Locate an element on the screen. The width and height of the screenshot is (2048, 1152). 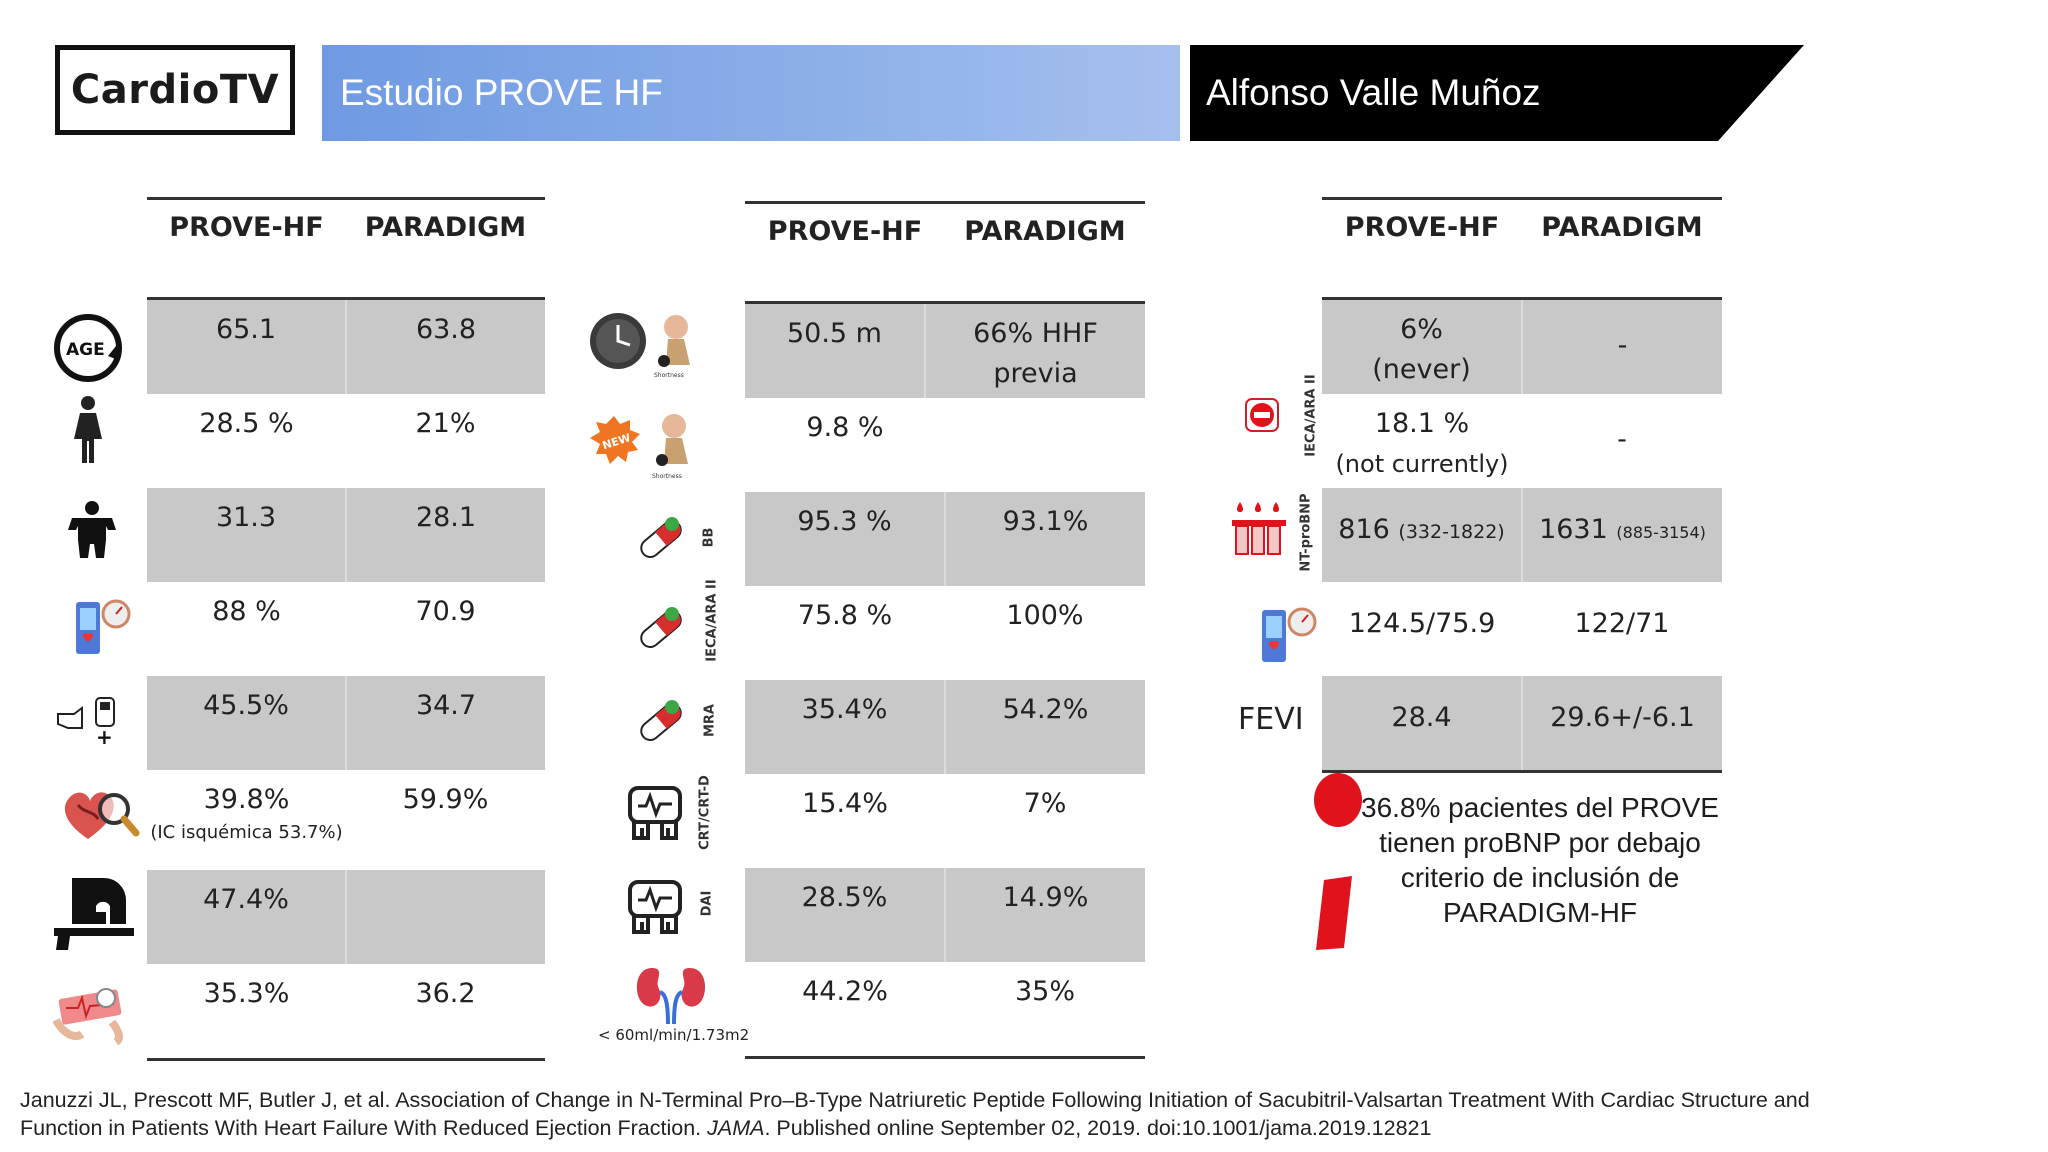
no-entry-icon is located at coordinates (1262, 415).